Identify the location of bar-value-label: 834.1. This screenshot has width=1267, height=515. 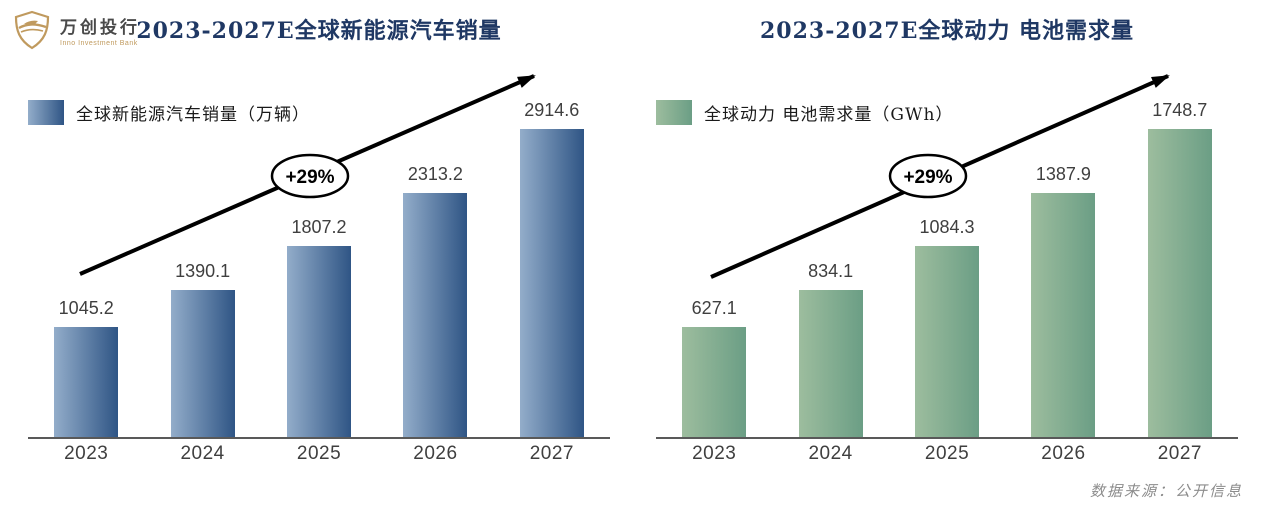
(831, 271).